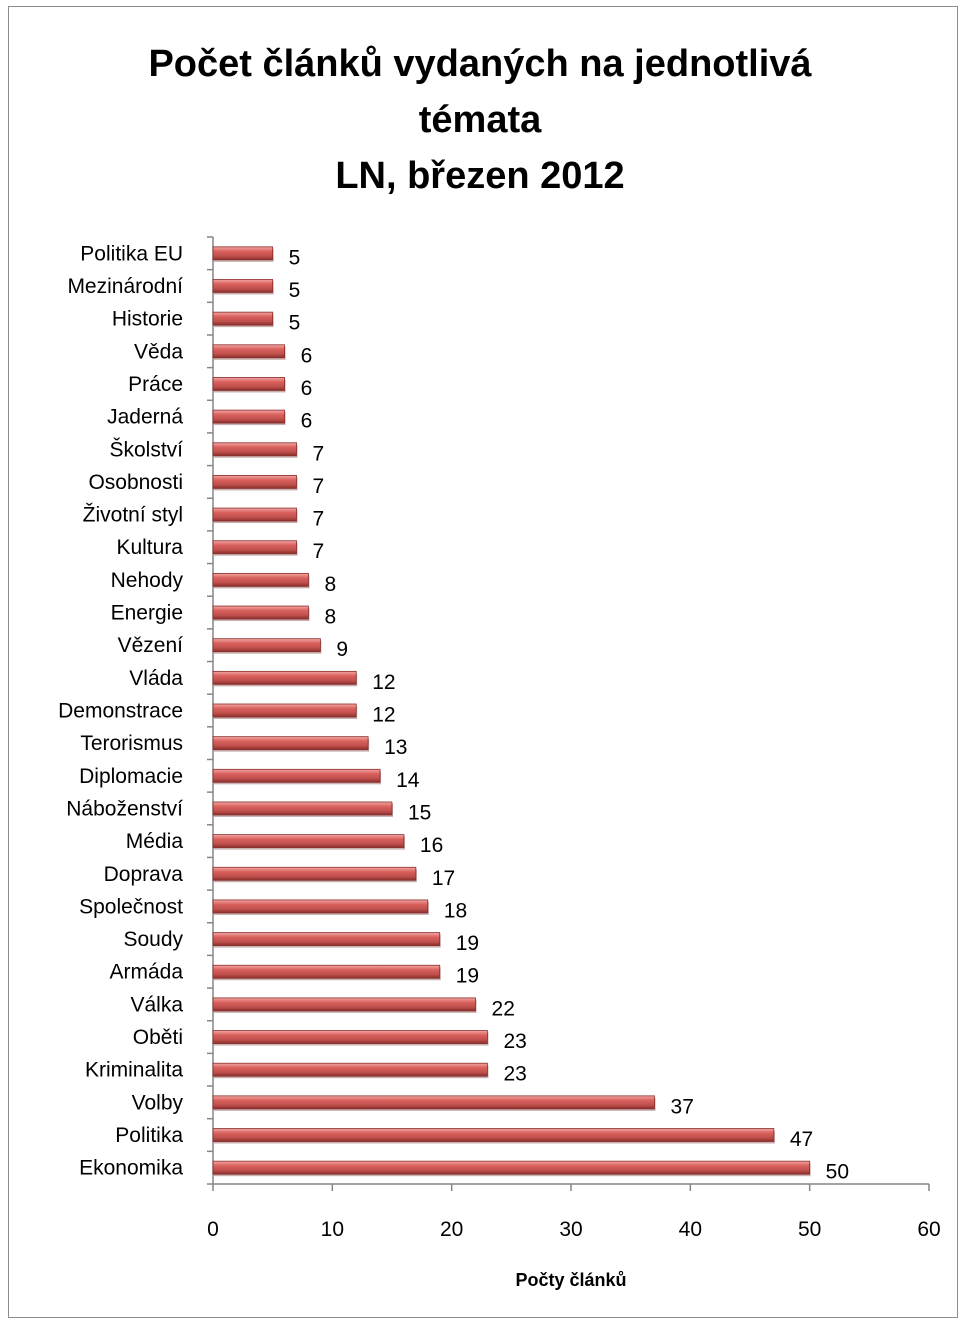  I want to click on x-tick-label: 30, so click(570, 1229).